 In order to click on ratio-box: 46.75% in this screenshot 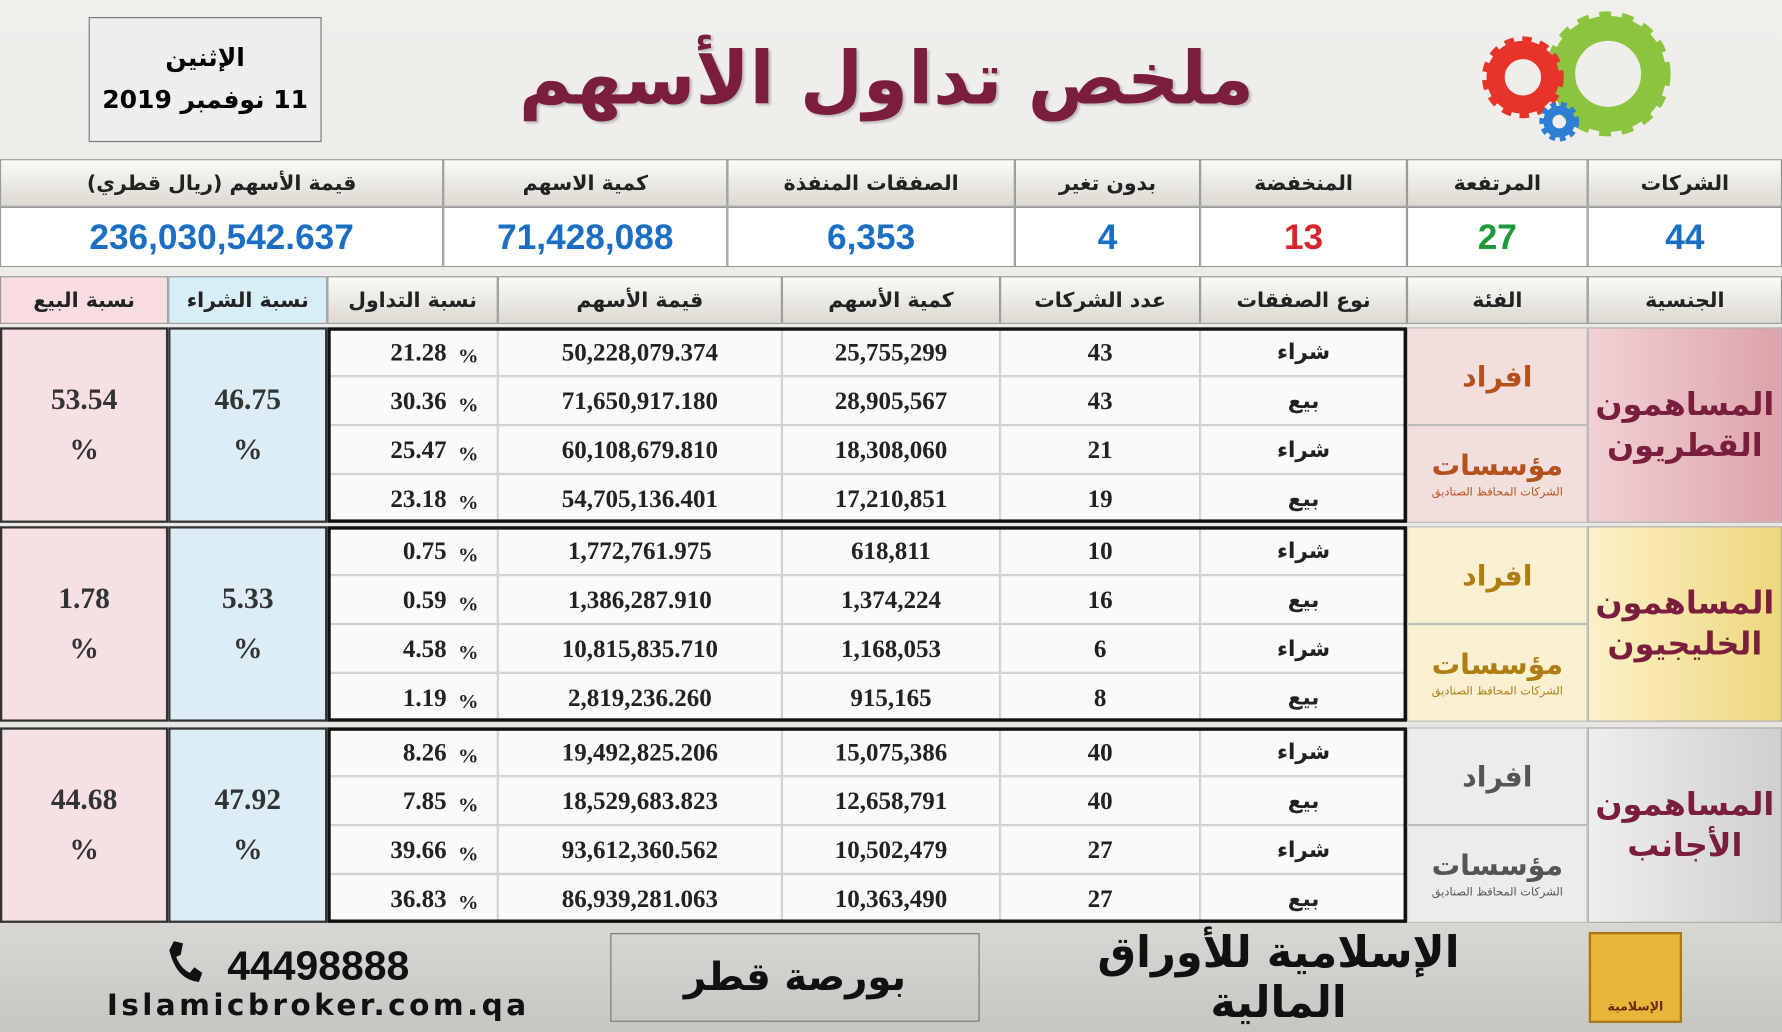, I will do `click(248, 425)`.